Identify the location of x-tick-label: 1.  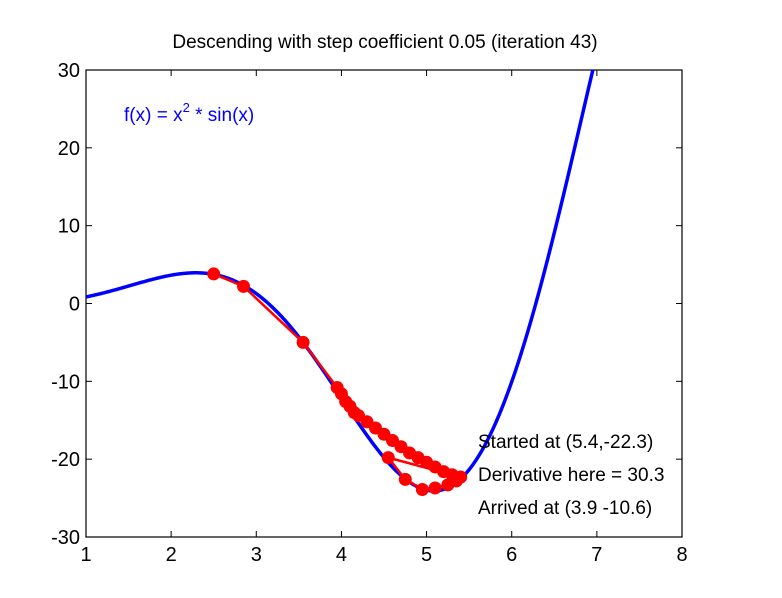
(85, 555).